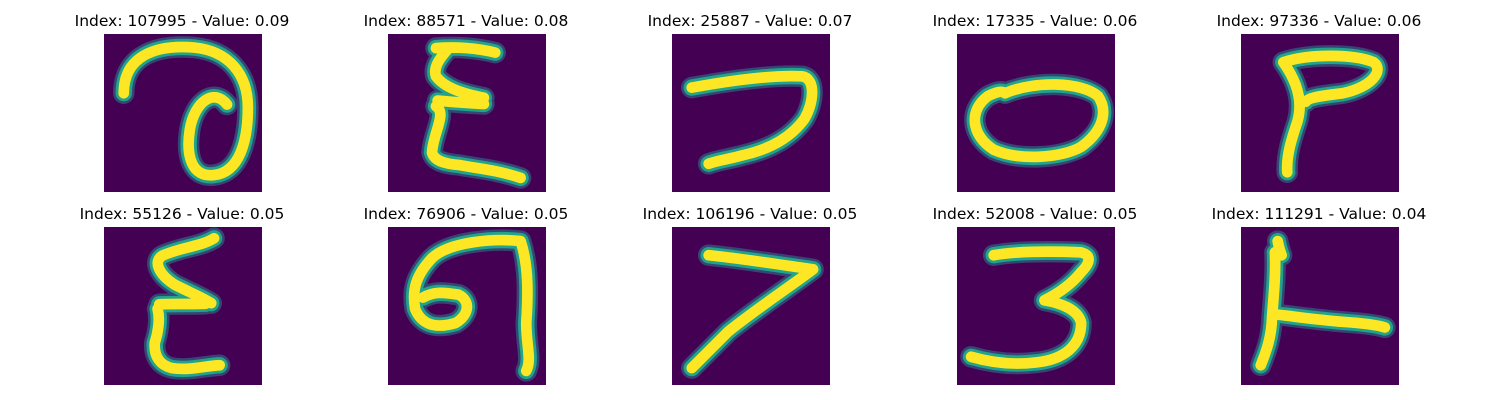 The height and width of the screenshot is (400, 1500). I want to click on image-panel: Index: 107995 - Value: 0.09, so click(182, 102).